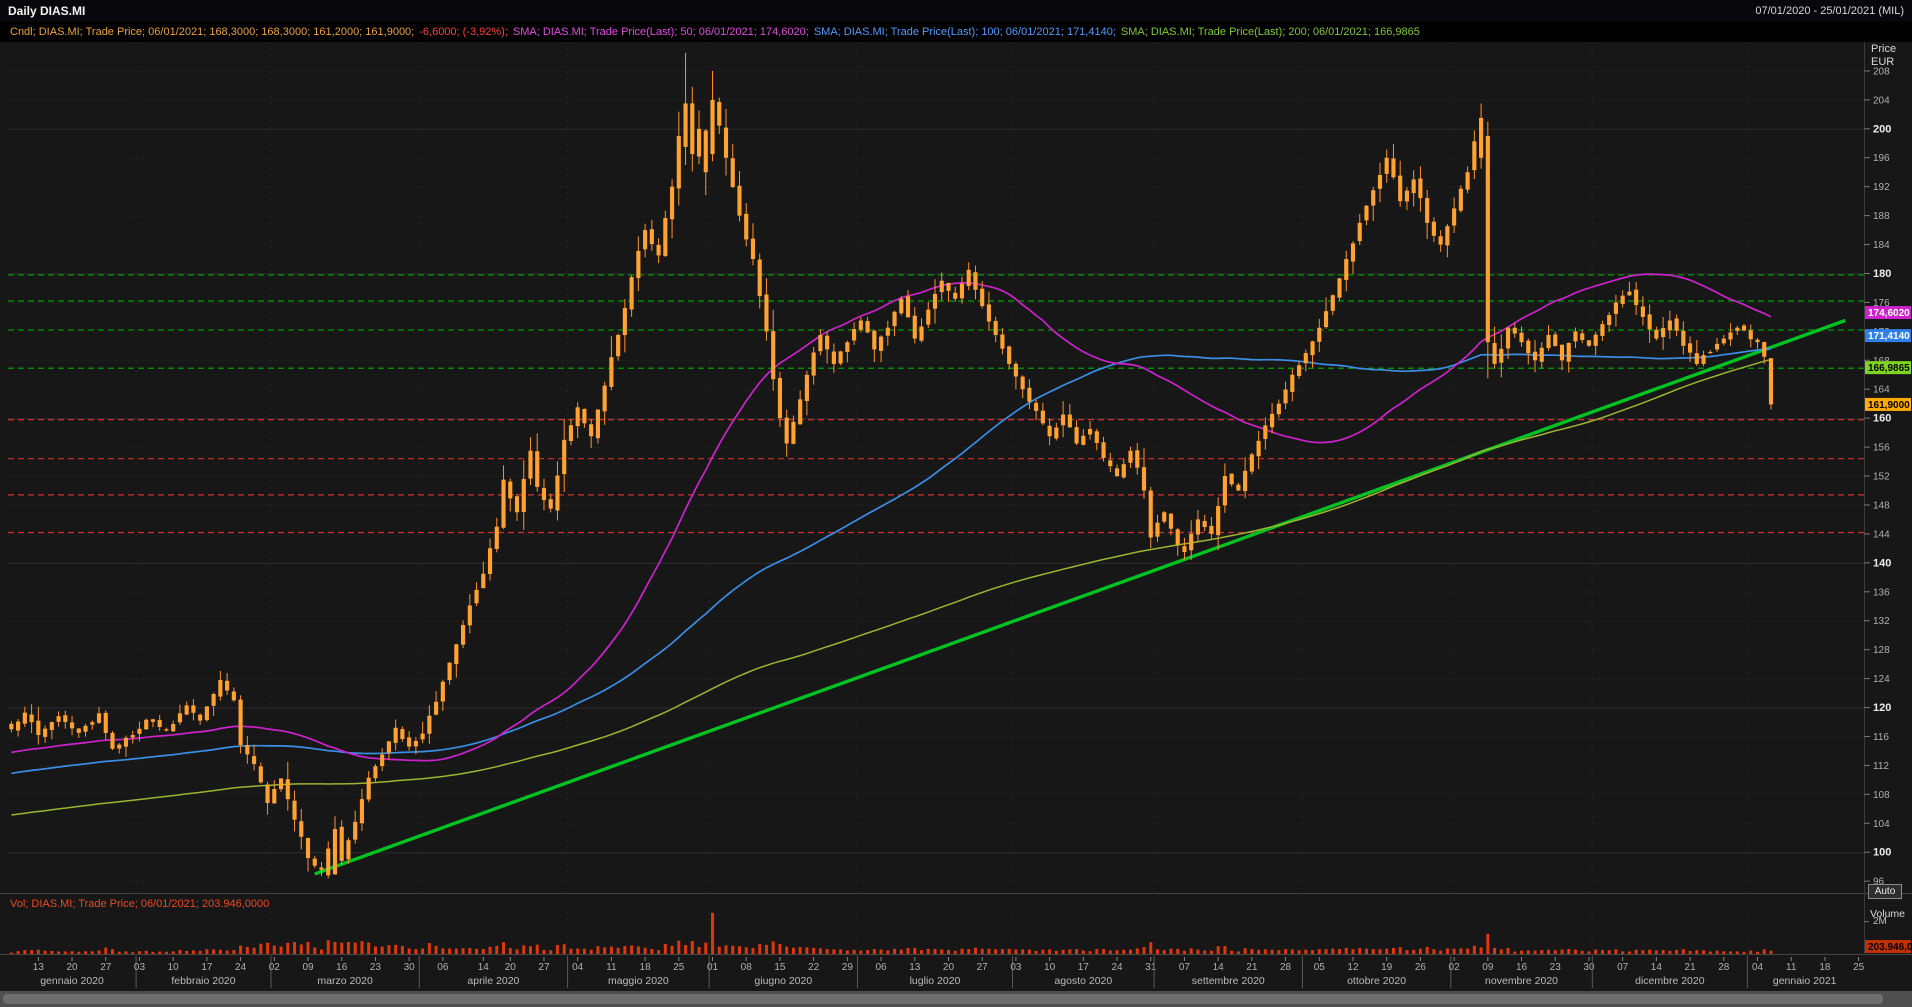 The height and width of the screenshot is (1007, 1912). What do you see at coordinates (638, 981) in the screenshot?
I see `x-axis-month-label: maggio 2020` at bounding box center [638, 981].